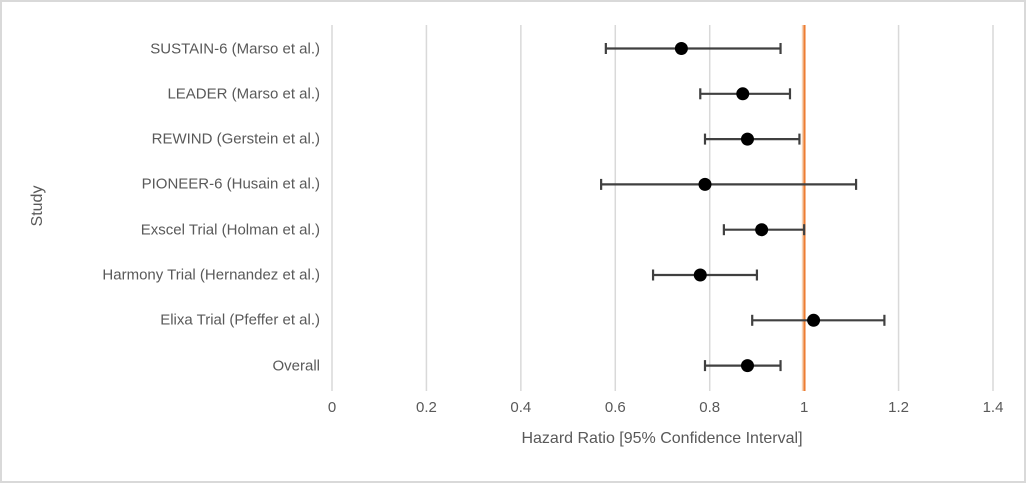 This screenshot has width=1026, height=483. Describe the element at coordinates (993, 407) in the screenshot. I see `x-tick-label: 1.4` at that location.